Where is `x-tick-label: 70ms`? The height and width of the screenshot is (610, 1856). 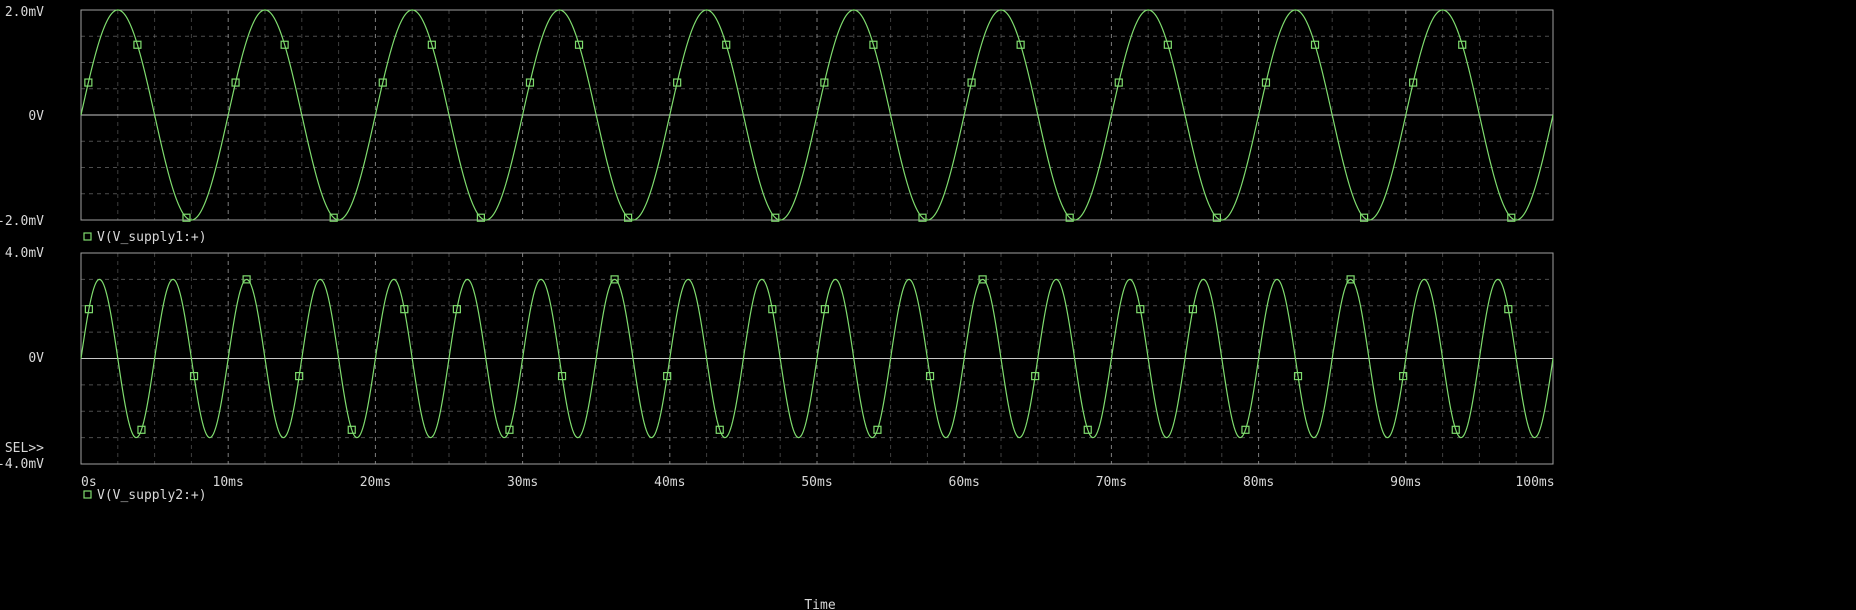 x-tick-label: 70ms is located at coordinates (1111, 482).